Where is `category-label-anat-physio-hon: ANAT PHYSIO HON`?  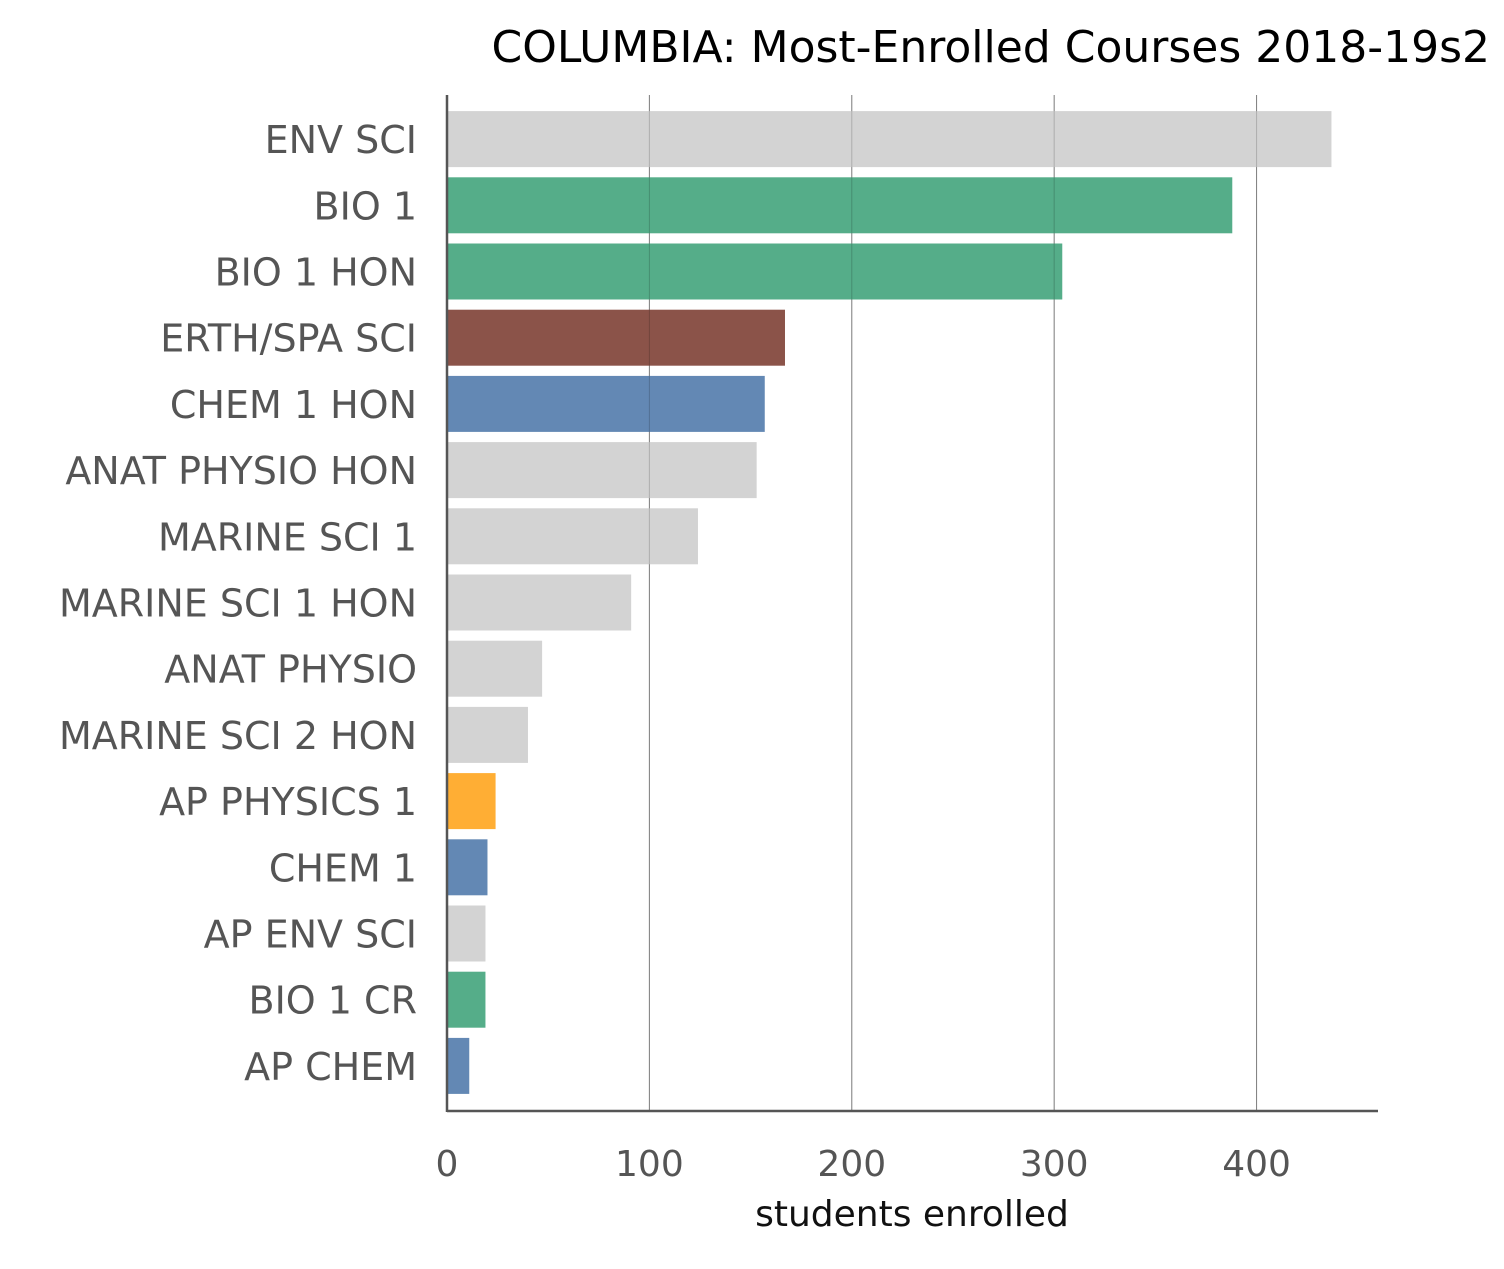
category-label-anat-physio-hon: ANAT PHYSIO HON is located at coordinates (241, 471).